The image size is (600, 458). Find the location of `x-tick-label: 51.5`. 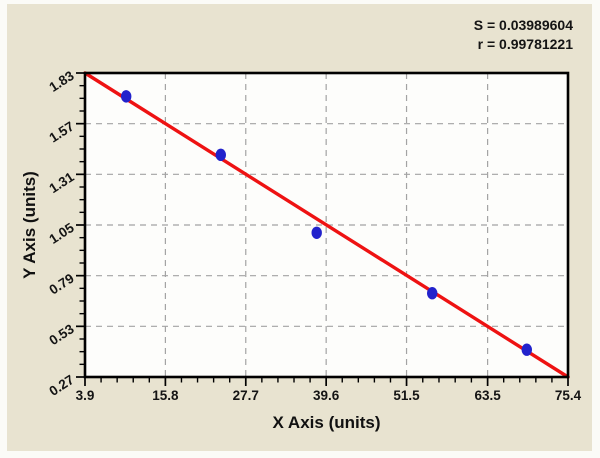

x-tick-label: 51.5 is located at coordinates (406, 395).